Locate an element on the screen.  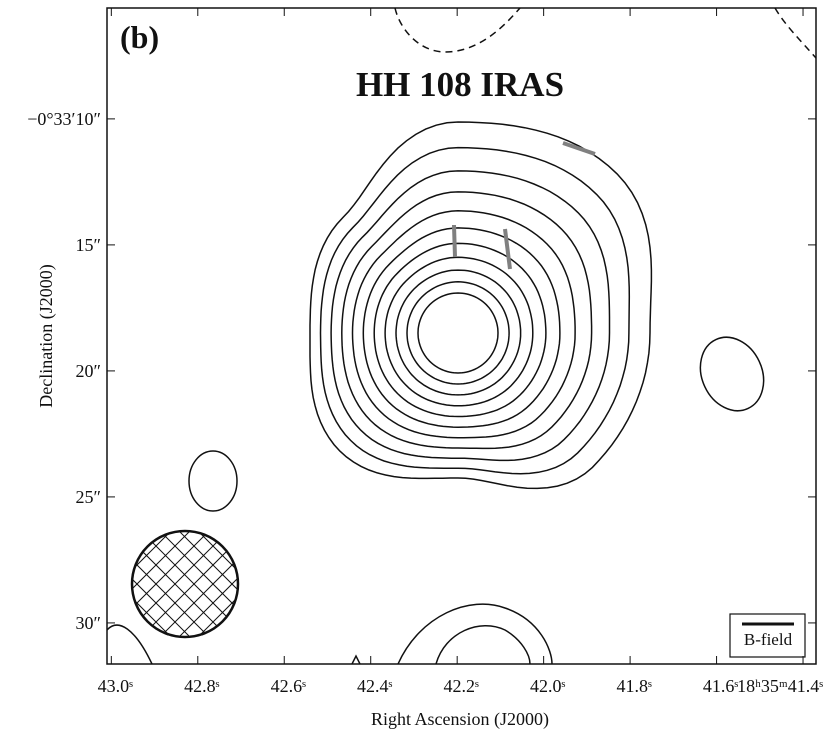
b-field-segments is located at coordinates (524, 205).